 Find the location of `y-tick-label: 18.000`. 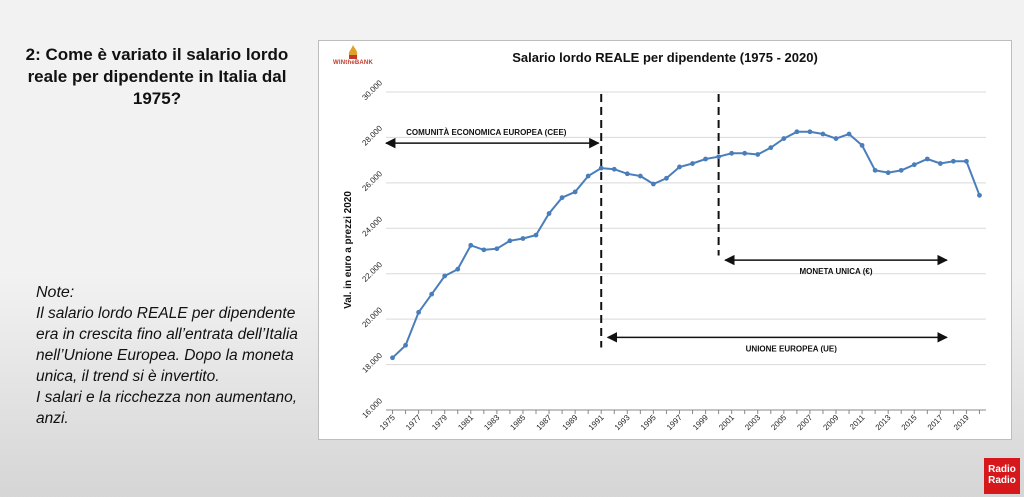

y-tick-label: 18.000 is located at coordinates (372, 363).